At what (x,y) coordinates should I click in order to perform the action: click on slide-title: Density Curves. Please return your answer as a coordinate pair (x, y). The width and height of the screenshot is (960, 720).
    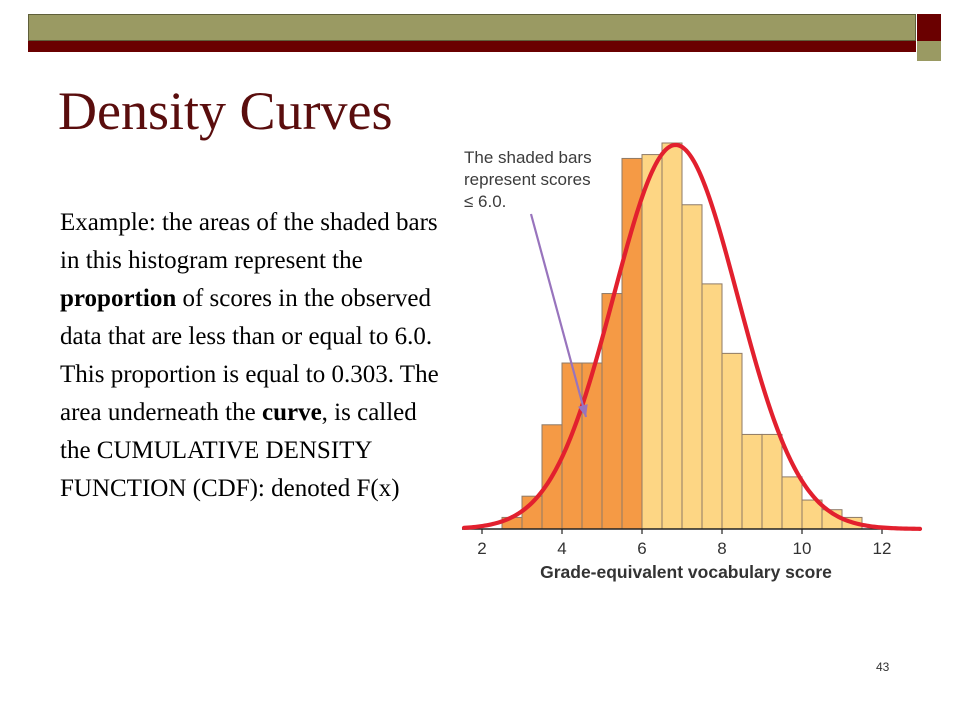
    Looking at the image, I should click on (225, 111).